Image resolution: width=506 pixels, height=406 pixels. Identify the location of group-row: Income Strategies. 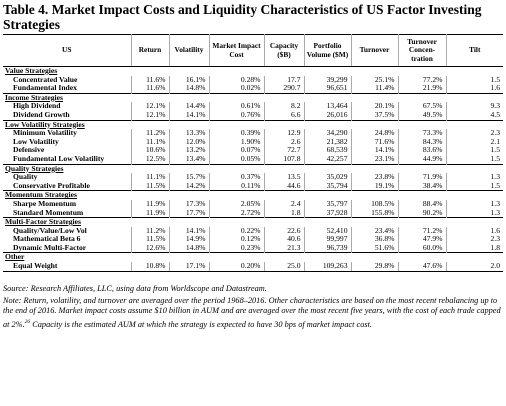
(253, 97).